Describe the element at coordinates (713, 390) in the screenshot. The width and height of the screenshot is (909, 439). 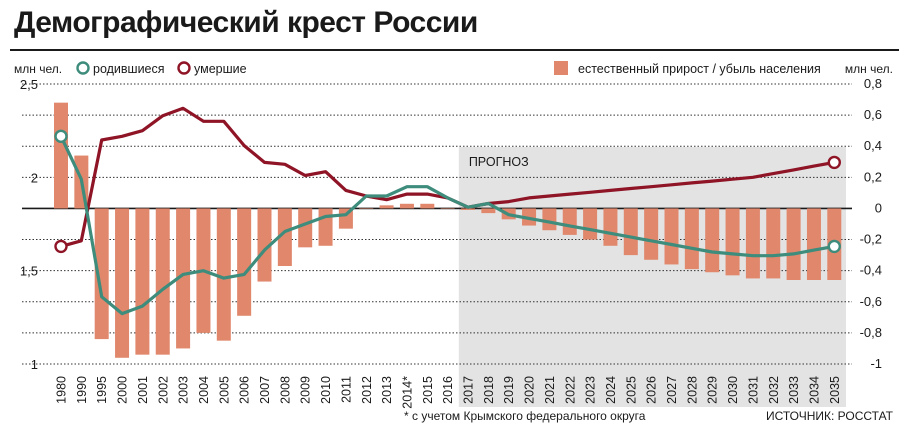
I see `x-tick-label: 2029` at that location.